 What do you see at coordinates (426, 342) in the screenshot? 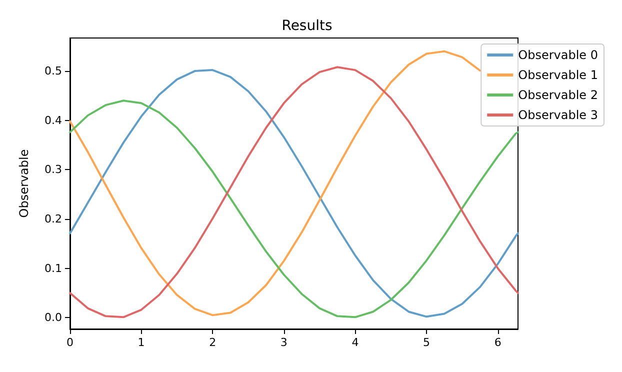
I see `x-tick-label: 5` at bounding box center [426, 342].